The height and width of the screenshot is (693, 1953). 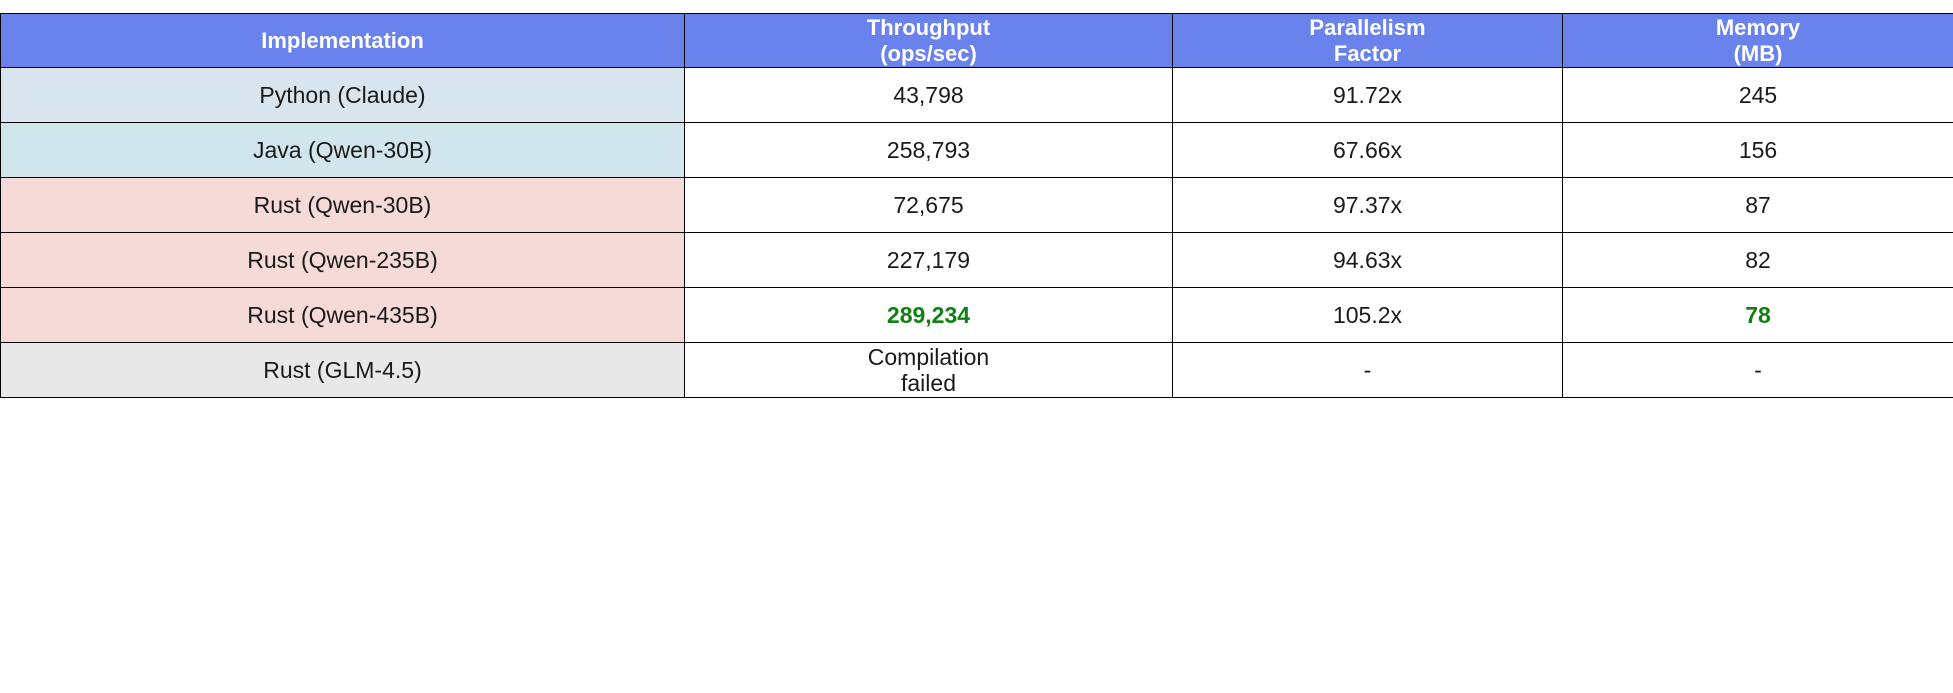 I want to click on cell-throughput: 227,179, so click(x=928, y=260).